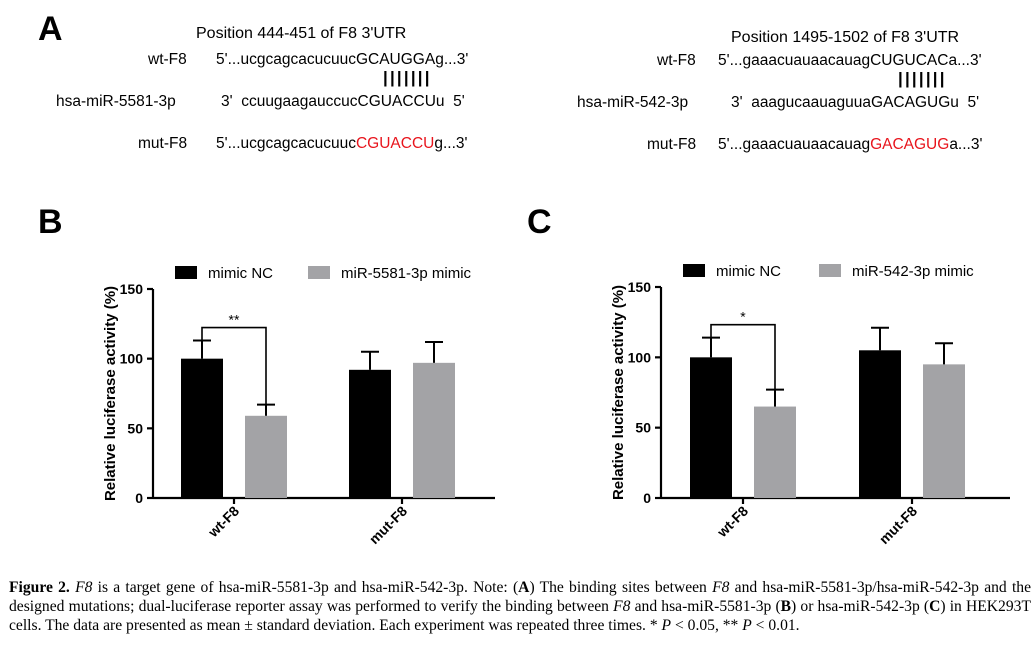 The height and width of the screenshot is (667, 1035). Describe the element at coordinates (965, 102) in the screenshot. I see `right-mir-seq-end: u 5'` at that location.